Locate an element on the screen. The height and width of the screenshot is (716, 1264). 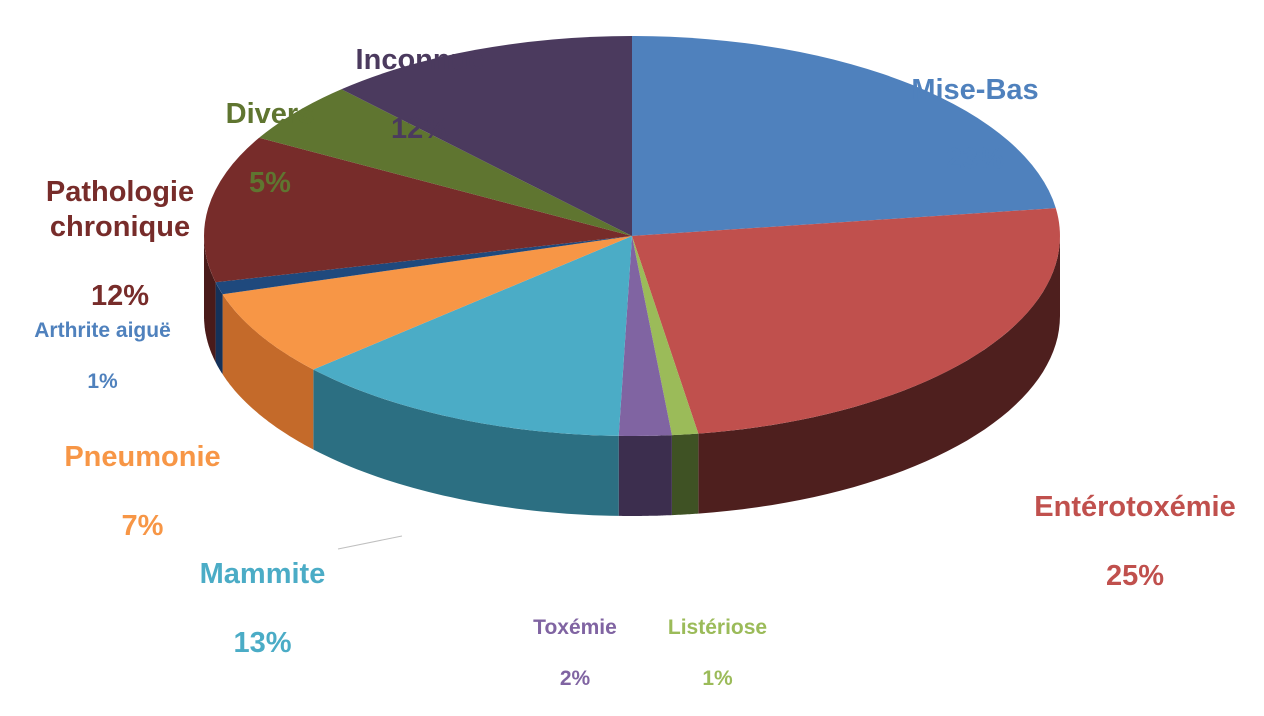
label-name: Inconnue is located at coordinates (420, 59).